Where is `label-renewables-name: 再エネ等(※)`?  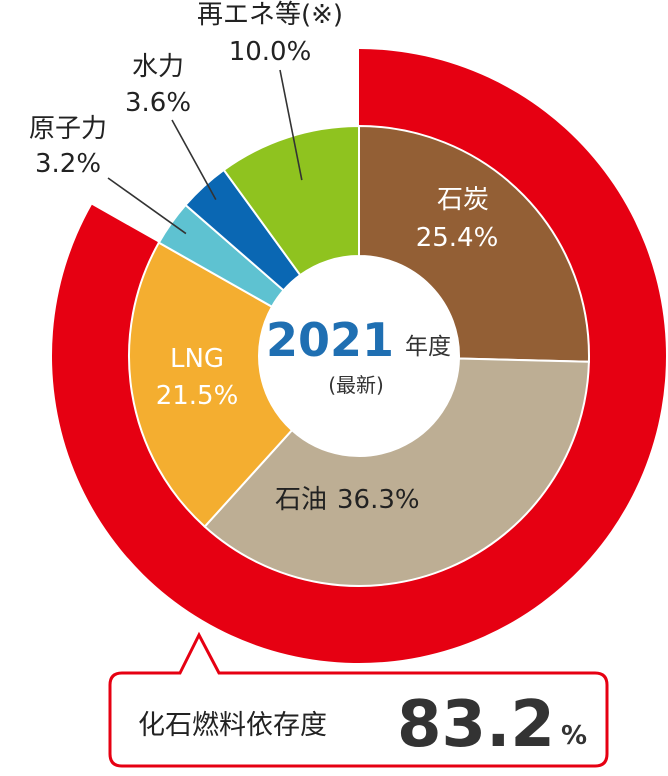
label-renewables-name: 再エネ等(※) is located at coordinates (270, 15).